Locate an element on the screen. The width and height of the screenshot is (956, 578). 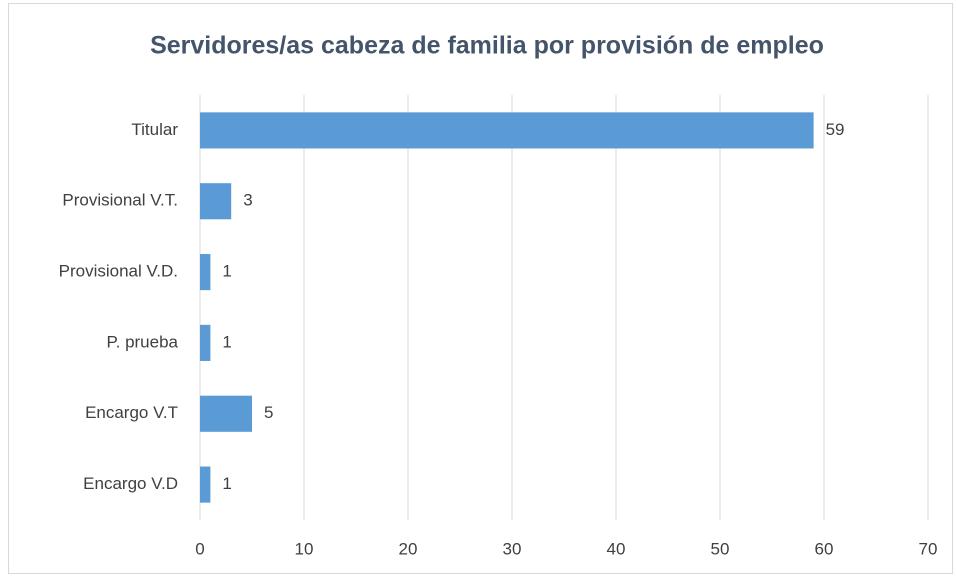
x-tick-label: 20 is located at coordinates (408, 548).